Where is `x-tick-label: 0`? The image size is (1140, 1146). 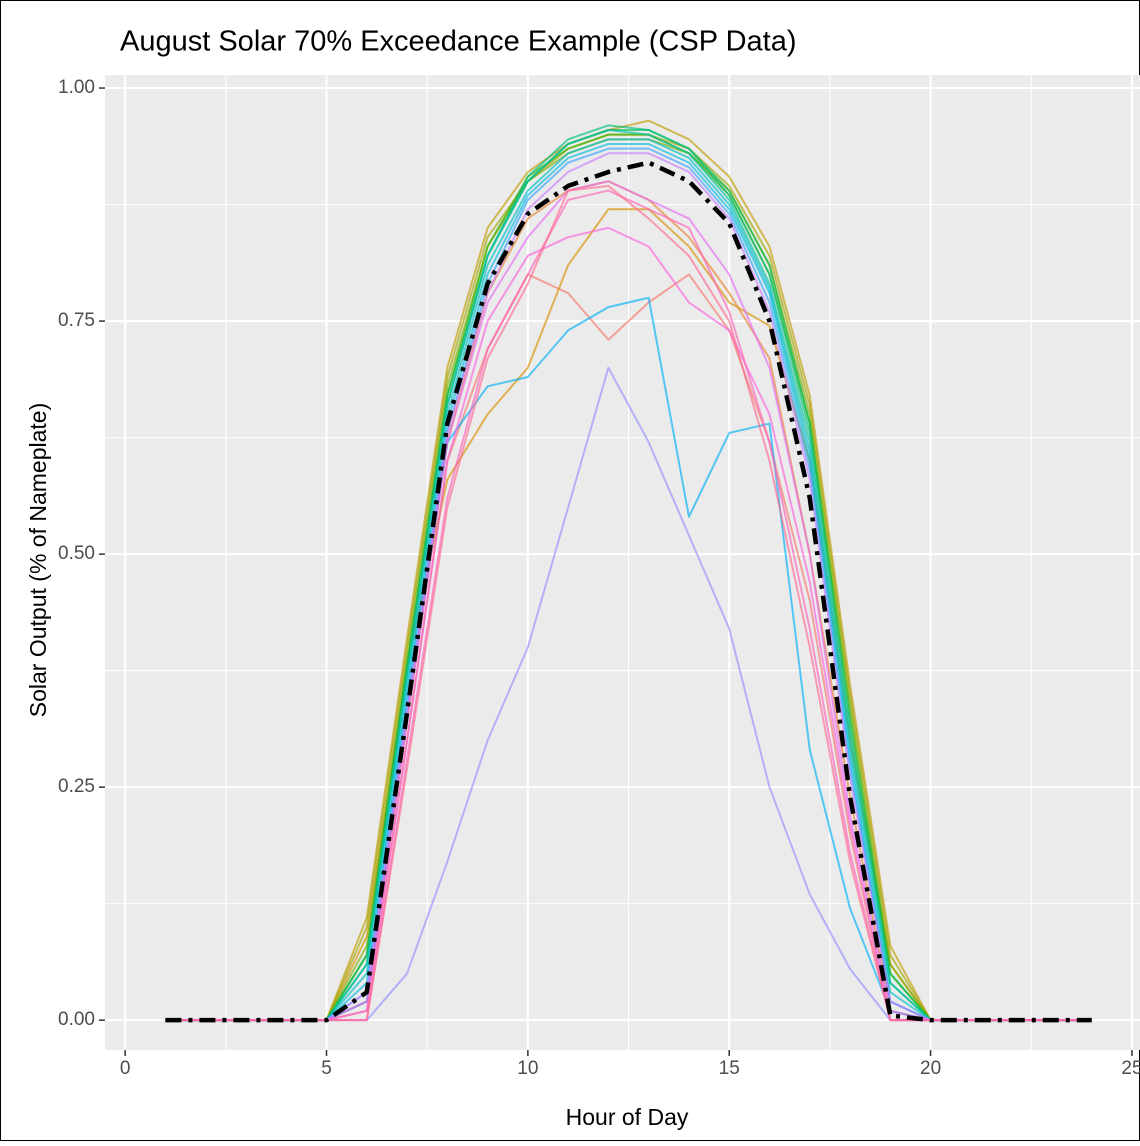
x-tick-label: 0 is located at coordinates (125, 1068).